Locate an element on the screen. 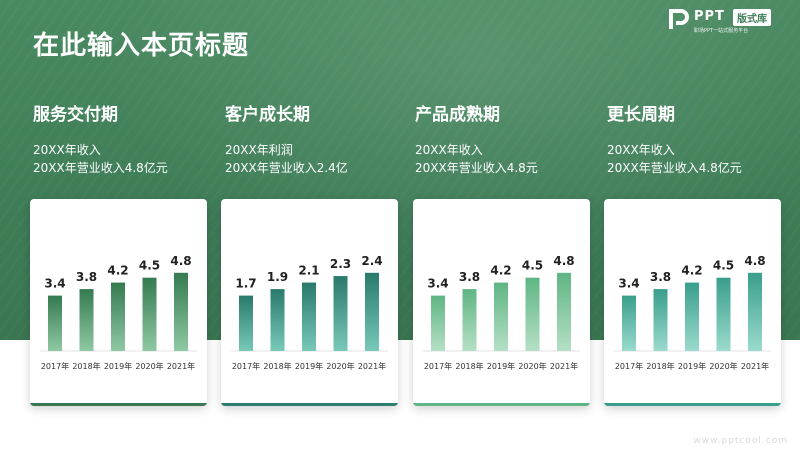 This screenshot has width=800, height=450. data-label: 1.9 is located at coordinates (277, 277).